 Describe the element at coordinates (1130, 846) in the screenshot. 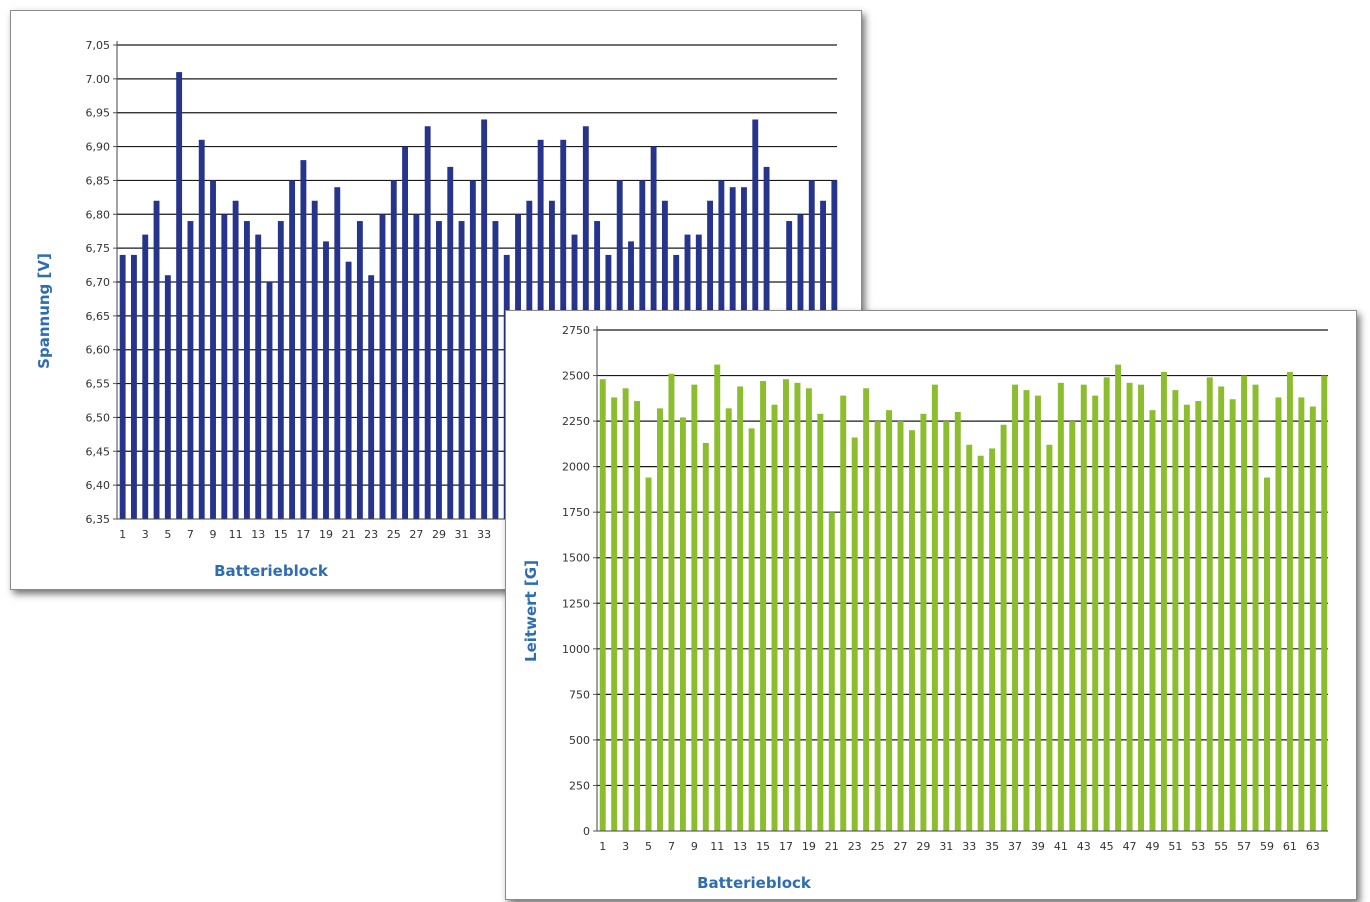

I see `x-tick-label: 47` at that location.